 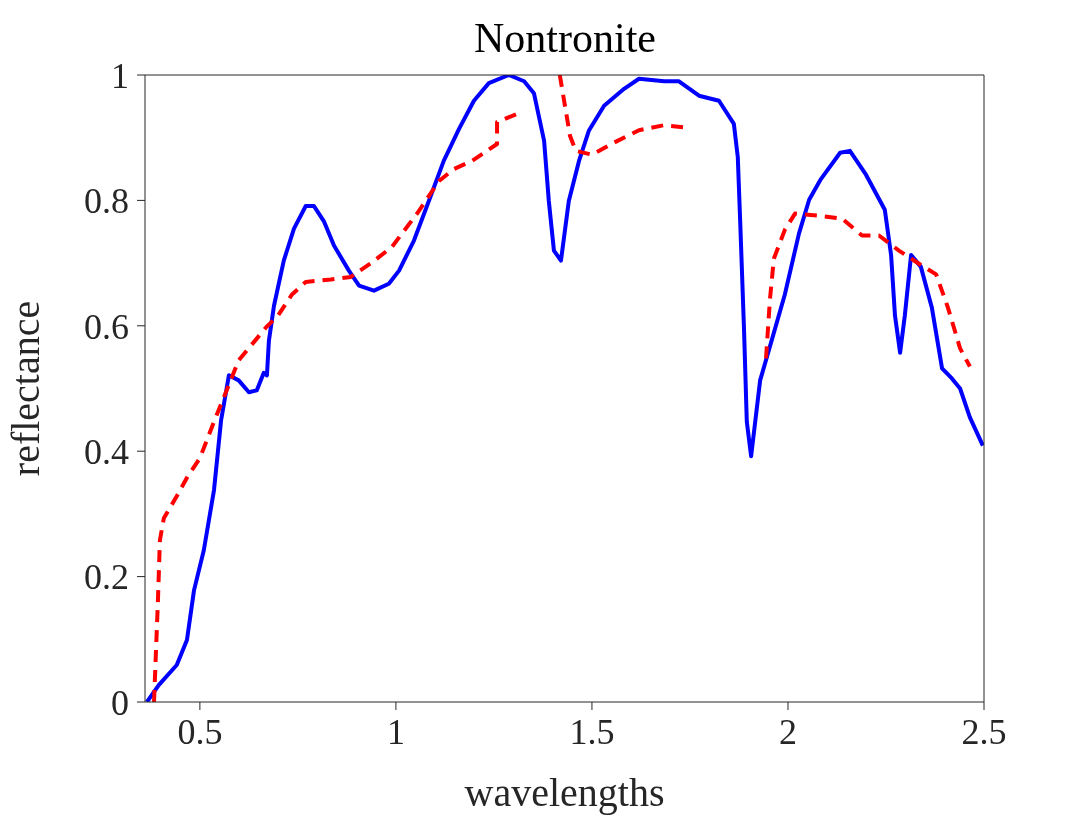 I want to click on y-tick-label: 0.8, so click(x=106, y=201).